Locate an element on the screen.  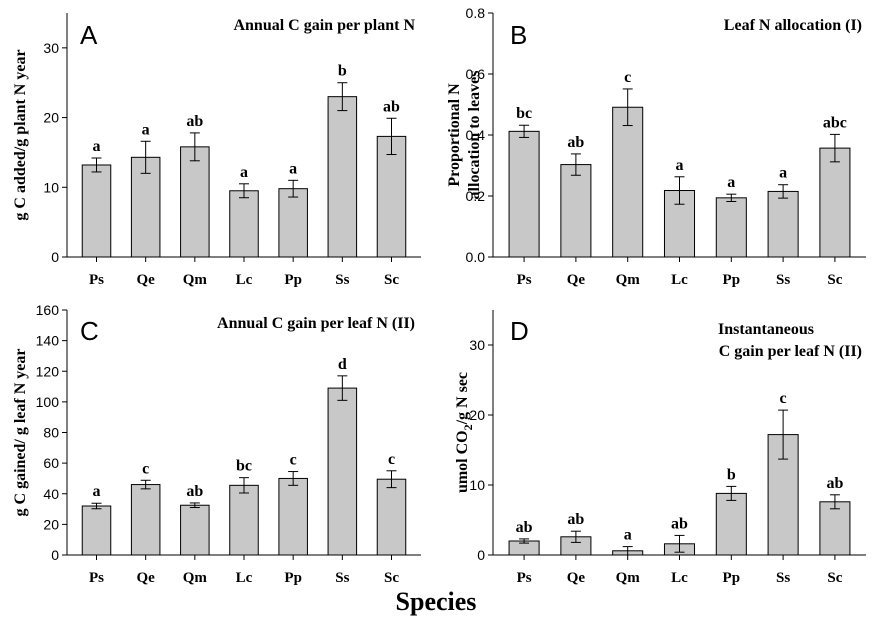
panel-title-line-2: C gain per leaf N (II) is located at coordinates (790, 351).